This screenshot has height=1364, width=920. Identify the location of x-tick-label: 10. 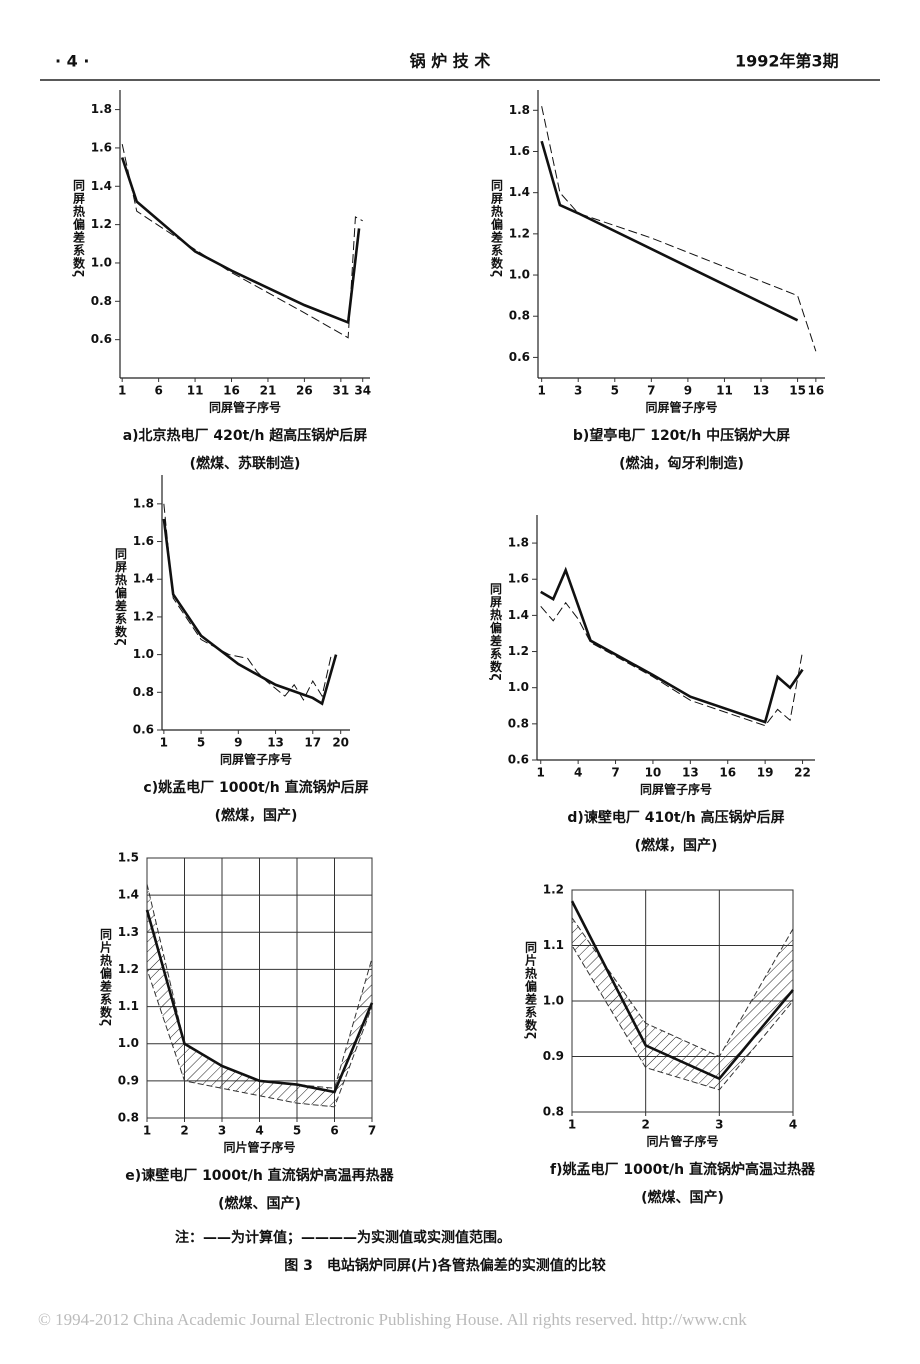
(653, 773).